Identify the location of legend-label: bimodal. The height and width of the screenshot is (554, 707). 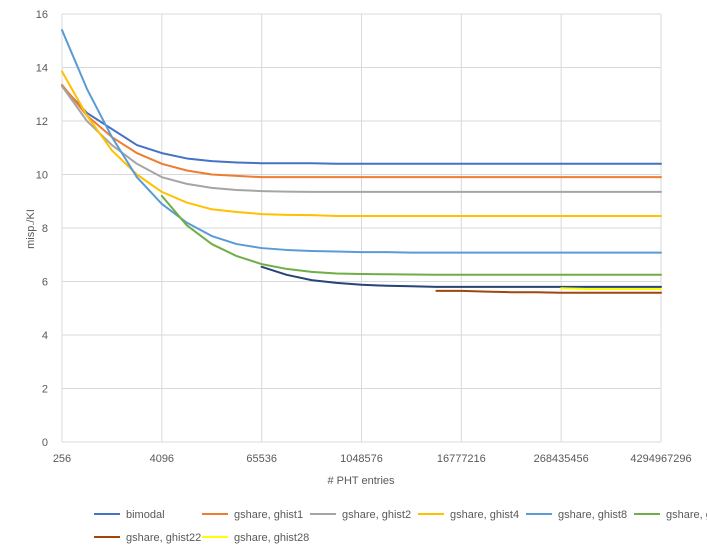
(145, 515).